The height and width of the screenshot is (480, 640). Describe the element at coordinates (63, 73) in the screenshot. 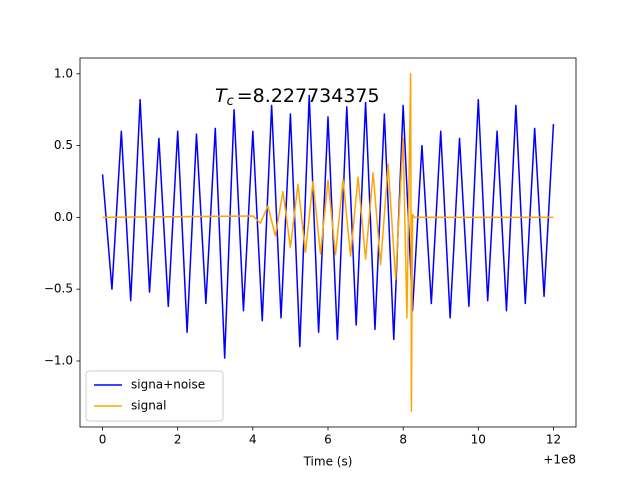

I see `y-tick-label: 1.0` at that location.